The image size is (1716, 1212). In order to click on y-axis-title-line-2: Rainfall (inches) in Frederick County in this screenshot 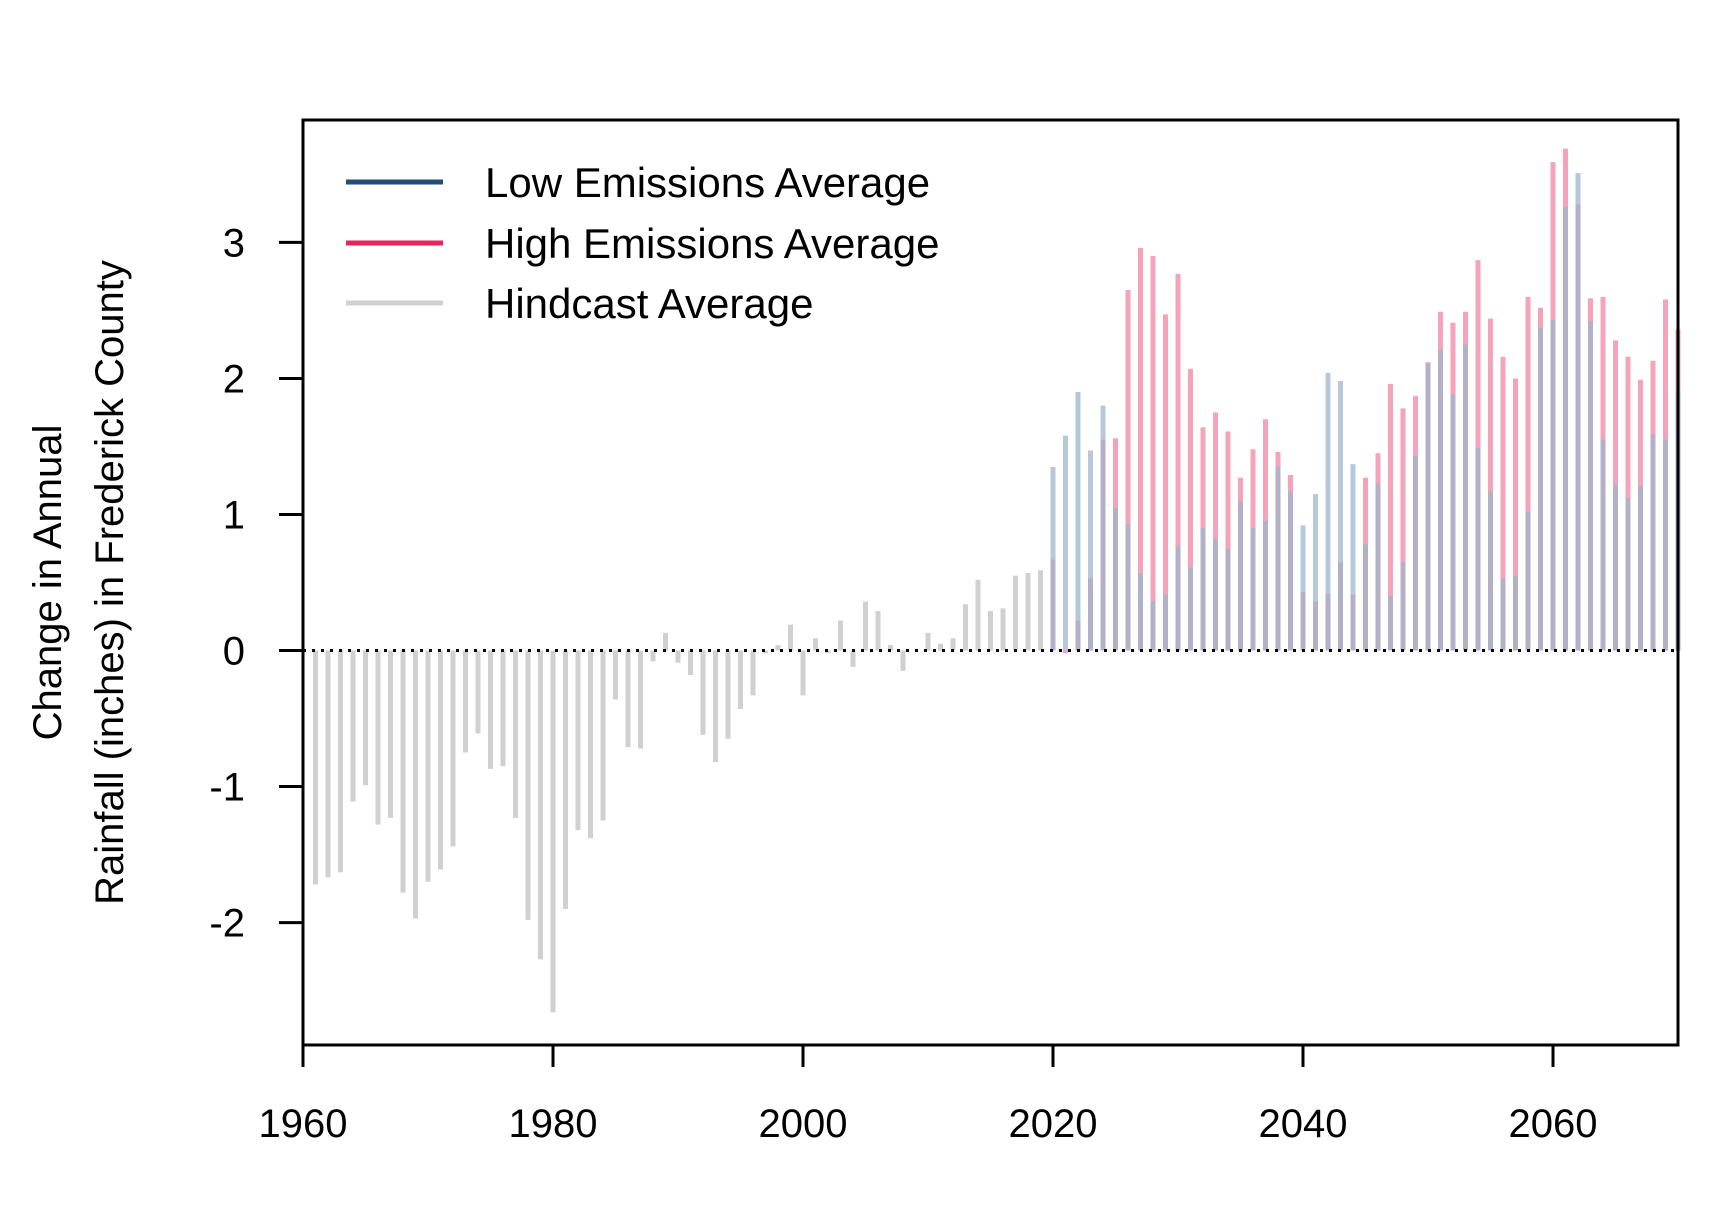, I will do `click(110, 582)`.